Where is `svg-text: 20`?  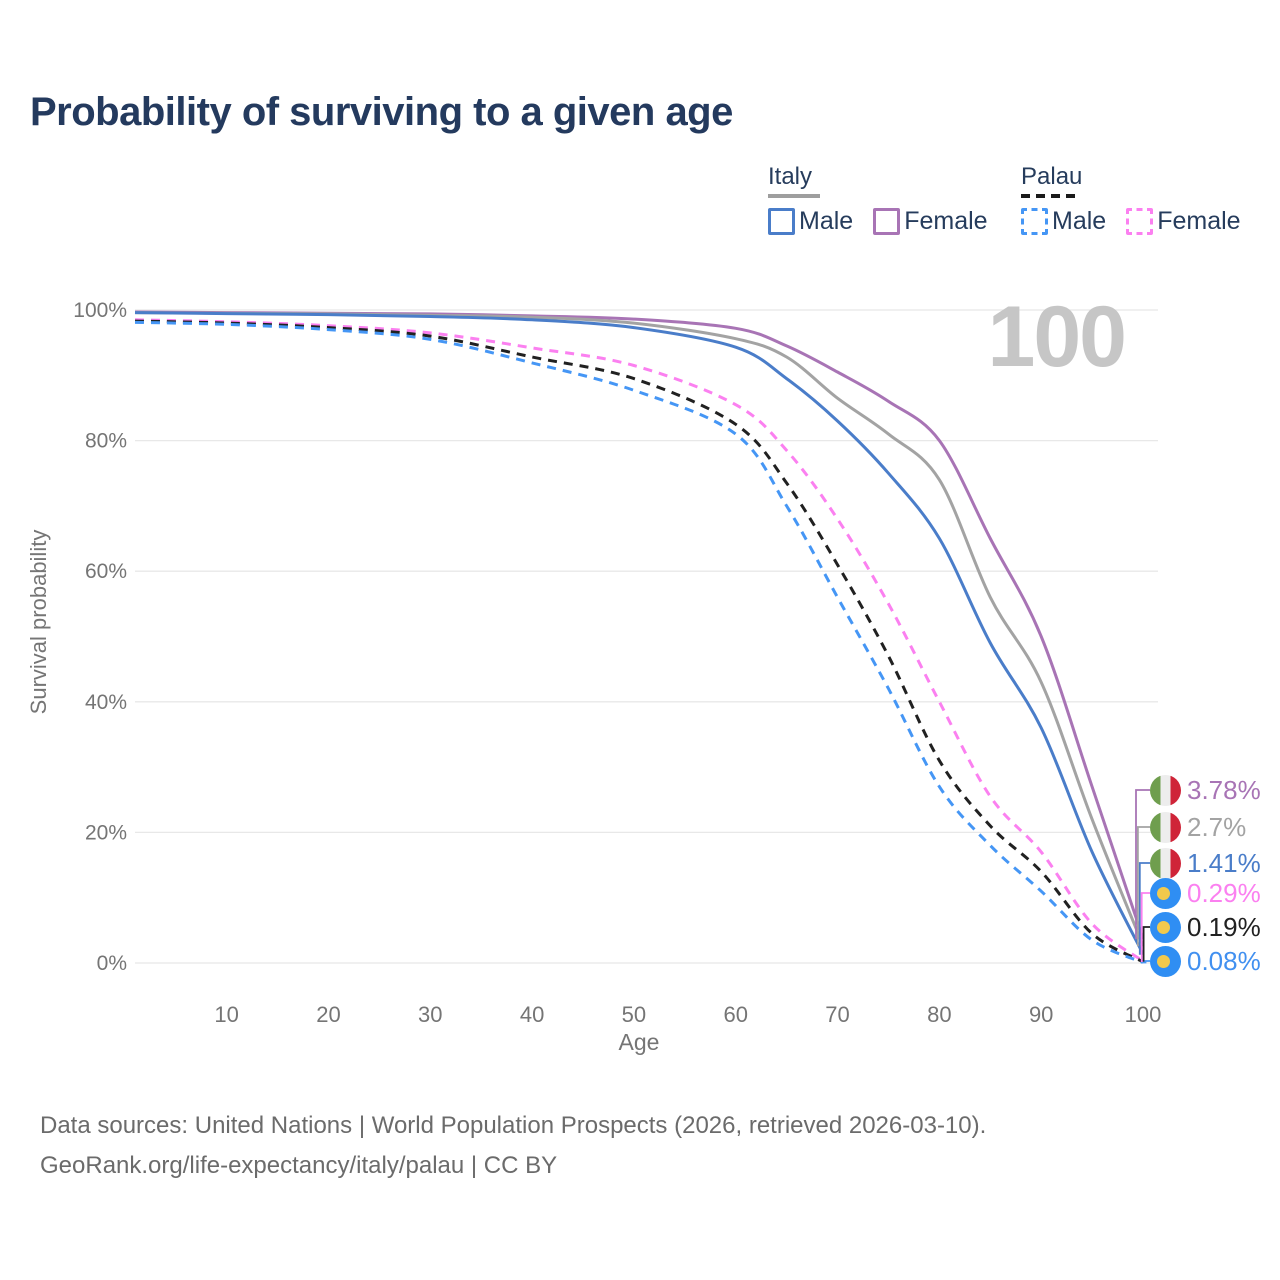 svg-text: 20 is located at coordinates (328, 1014).